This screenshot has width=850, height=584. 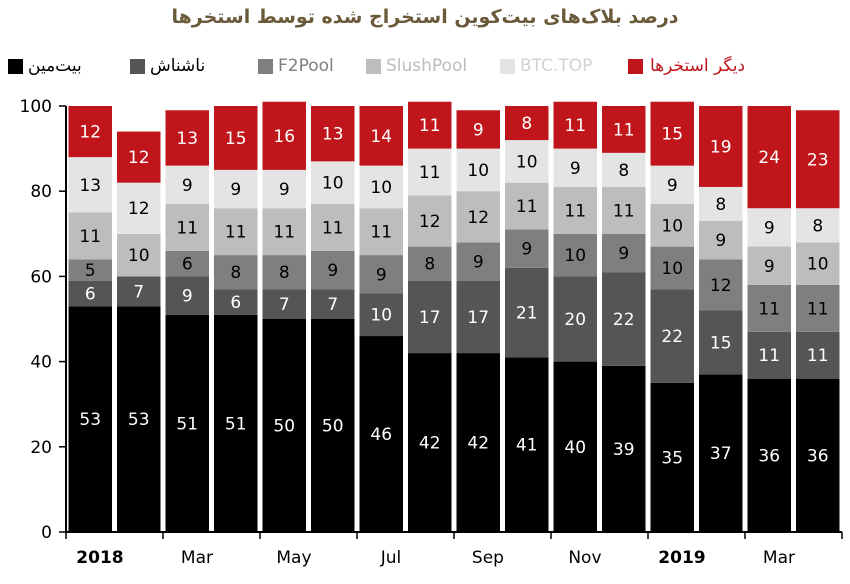 What do you see at coordinates (381, 137) in the screenshot?
I see `data-label: 14` at bounding box center [381, 137].